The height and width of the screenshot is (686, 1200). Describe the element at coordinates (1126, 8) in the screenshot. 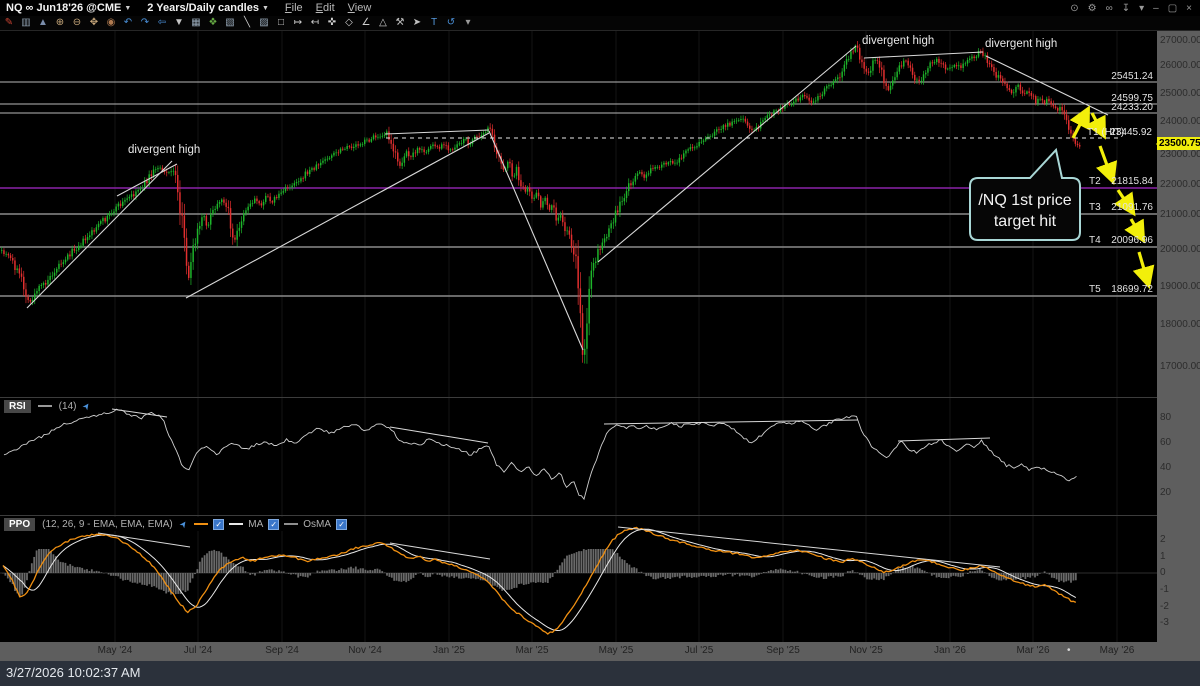

I see `pin-icon: ↧` at that location.